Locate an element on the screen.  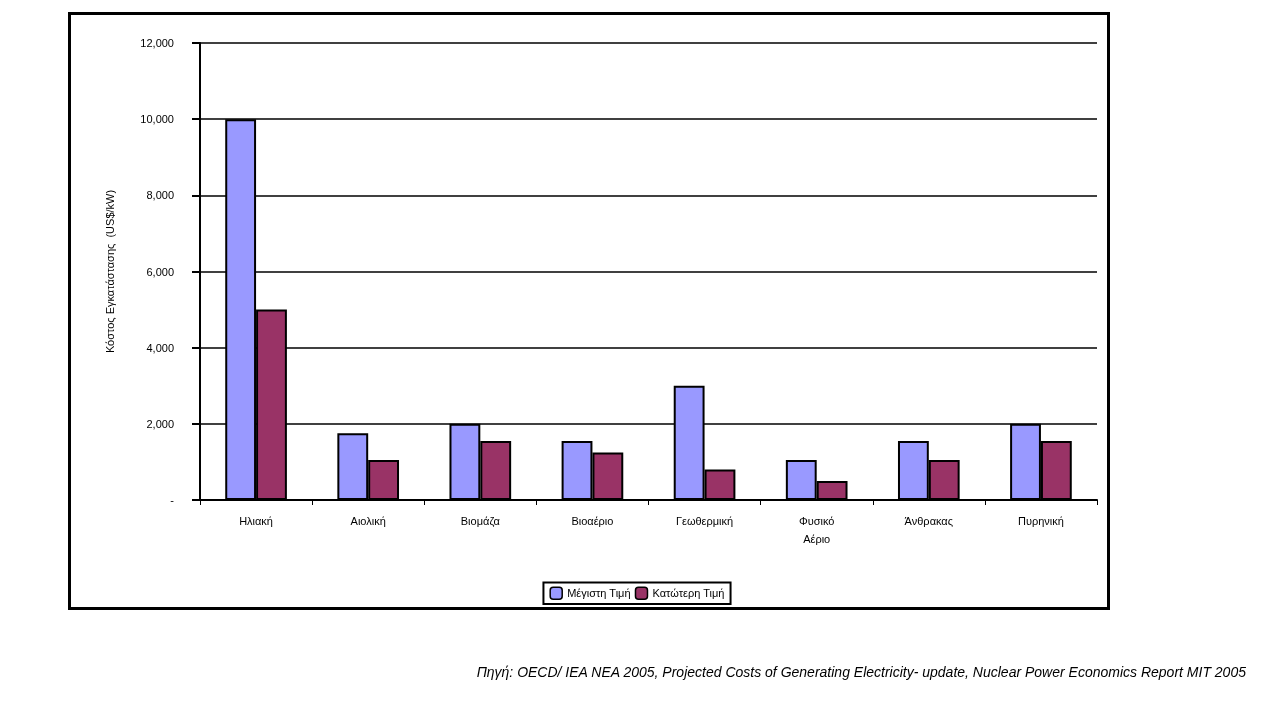
y-tick-label: - is located at coordinates (172, 500).